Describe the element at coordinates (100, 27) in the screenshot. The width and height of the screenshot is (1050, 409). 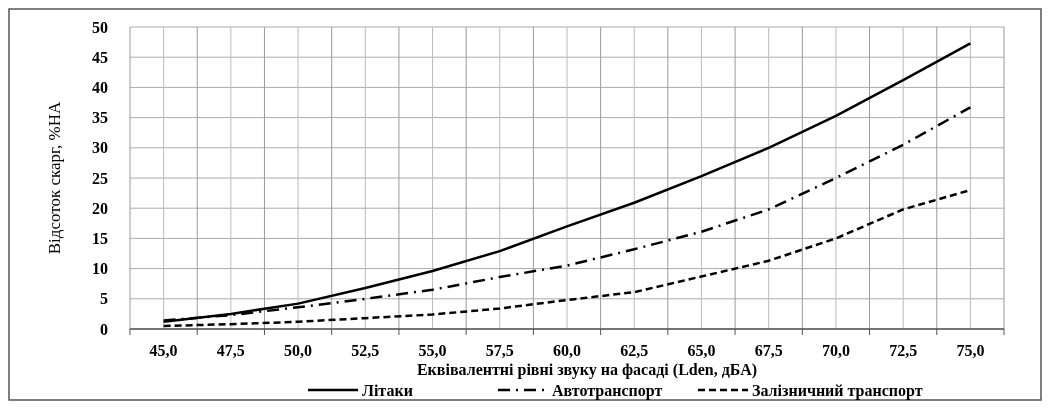
I see `y-tick-label: 50` at that location.